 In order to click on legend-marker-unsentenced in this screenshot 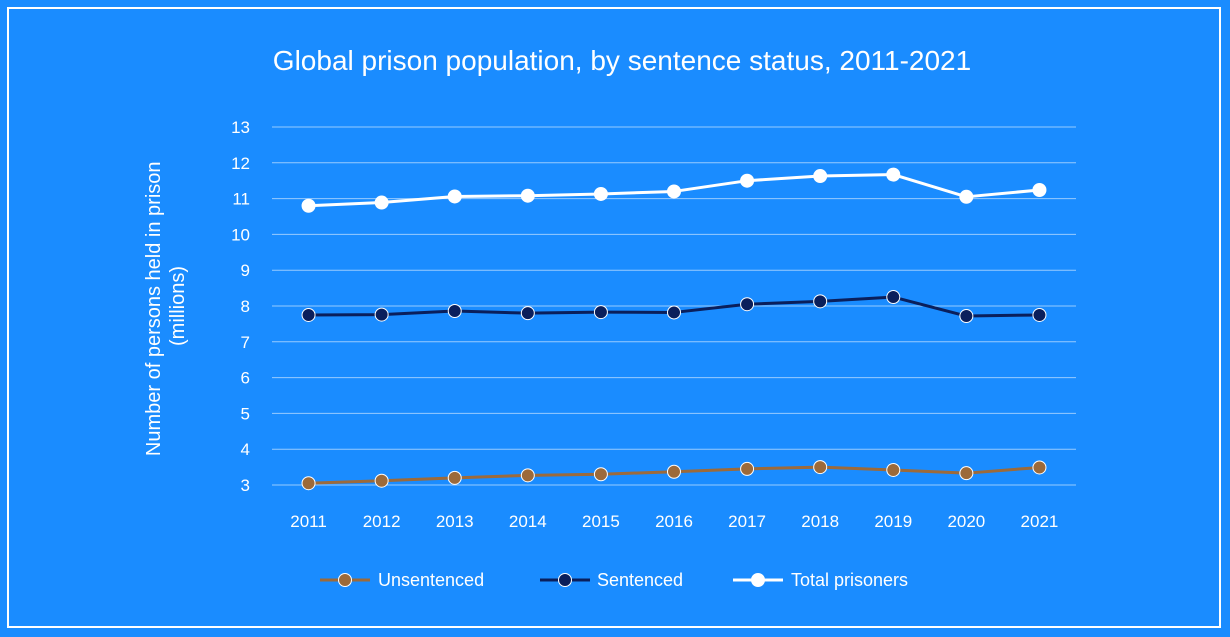, I will do `click(345, 580)`.